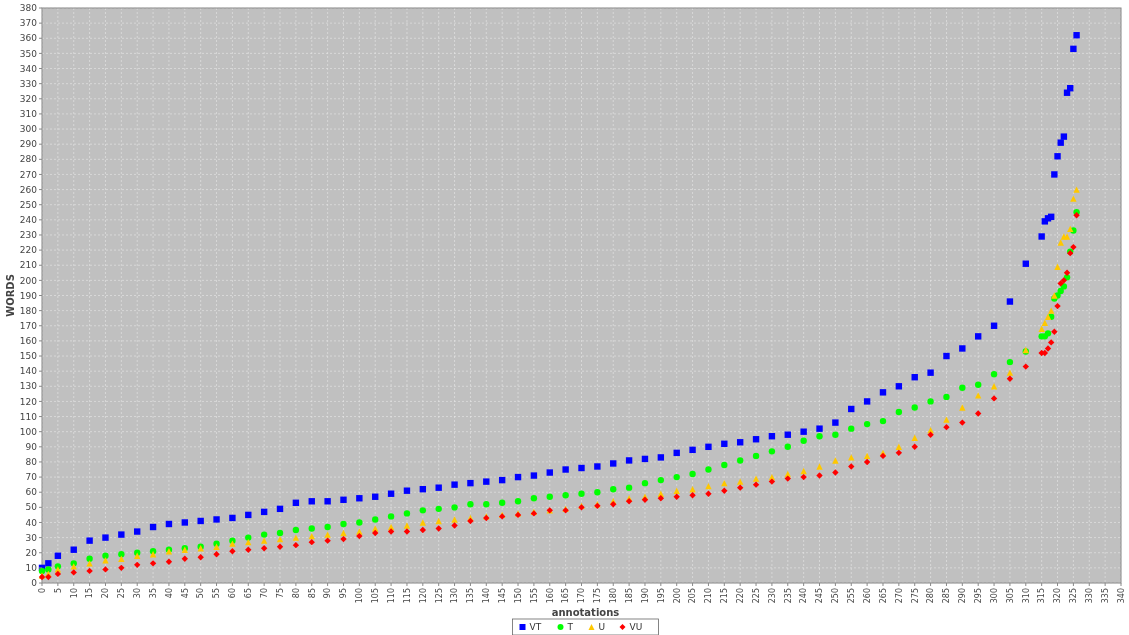 This screenshot has height=635, width=1129. Describe the element at coordinates (1074, 596) in the screenshot. I see `x-tick-label: 325` at that location.